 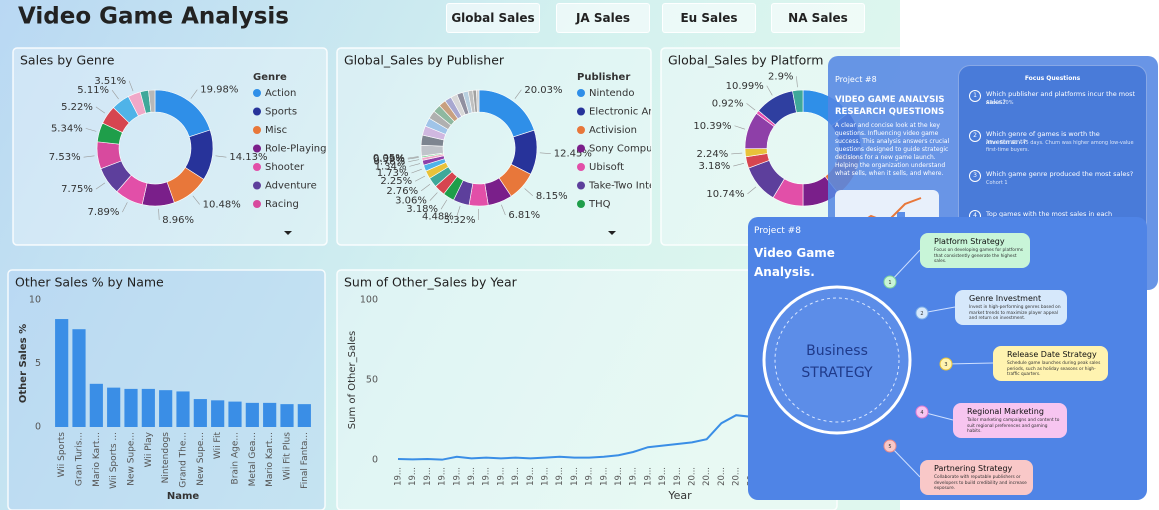 What do you see at coordinates (422, 209) in the screenshot?
I see `value-label: 3.18%` at bounding box center [422, 209].